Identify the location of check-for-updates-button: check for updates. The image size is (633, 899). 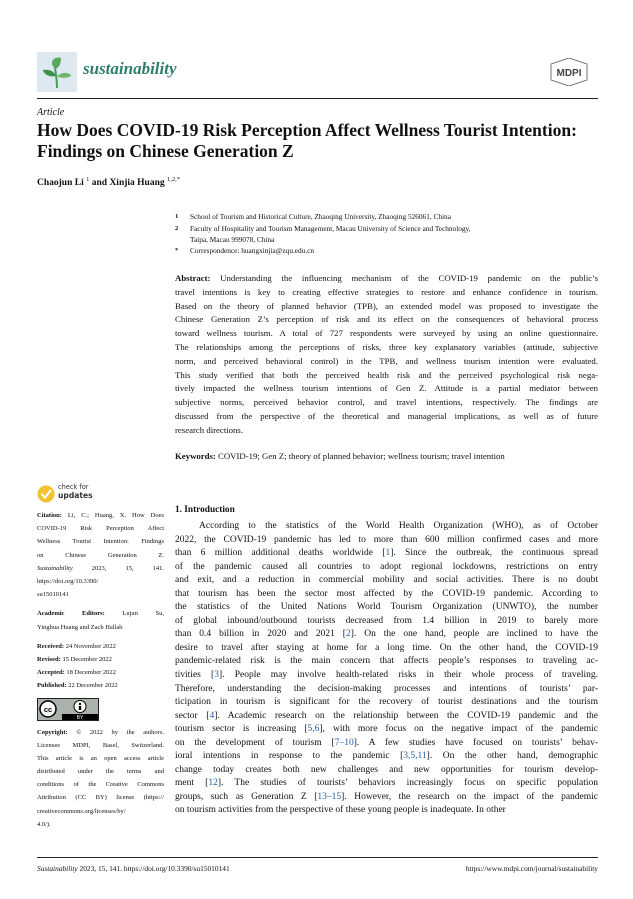
(65, 495).